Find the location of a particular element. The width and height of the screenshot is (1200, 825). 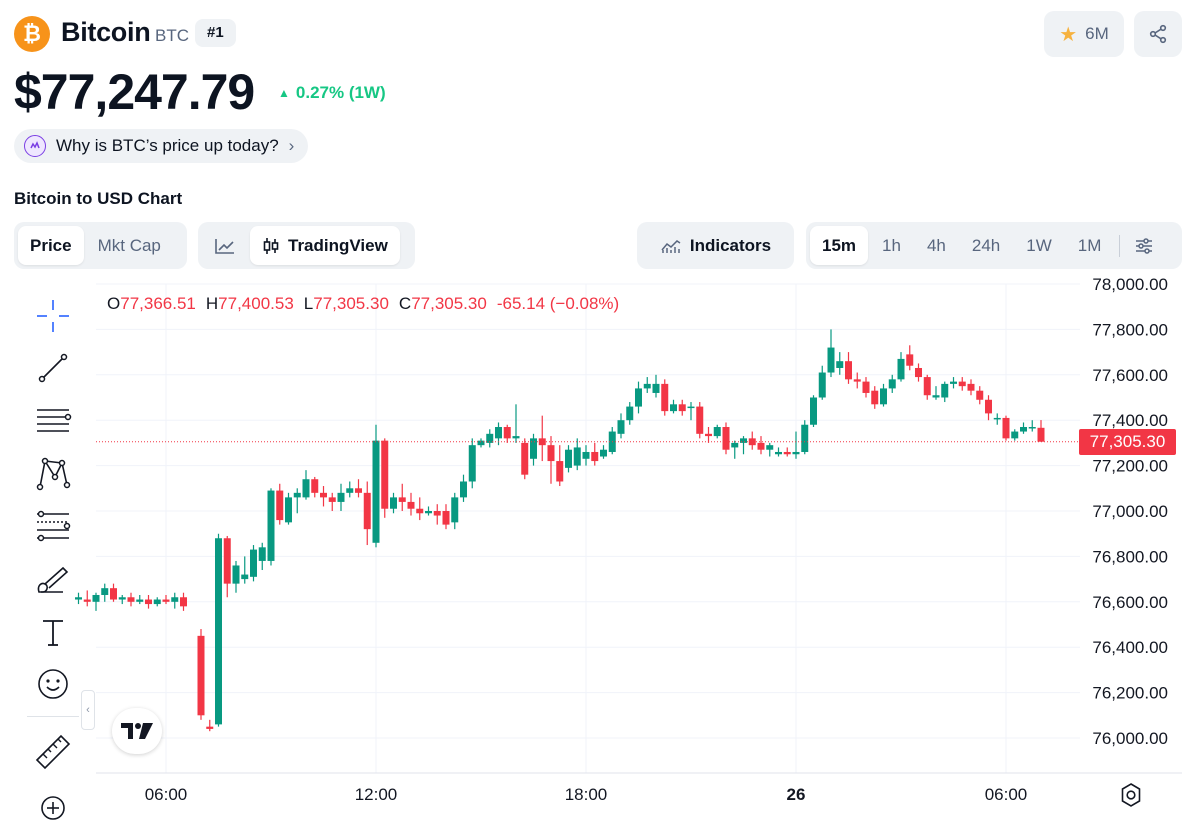

y-tick-label: 78,000.00 is located at coordinates (1130, 284).